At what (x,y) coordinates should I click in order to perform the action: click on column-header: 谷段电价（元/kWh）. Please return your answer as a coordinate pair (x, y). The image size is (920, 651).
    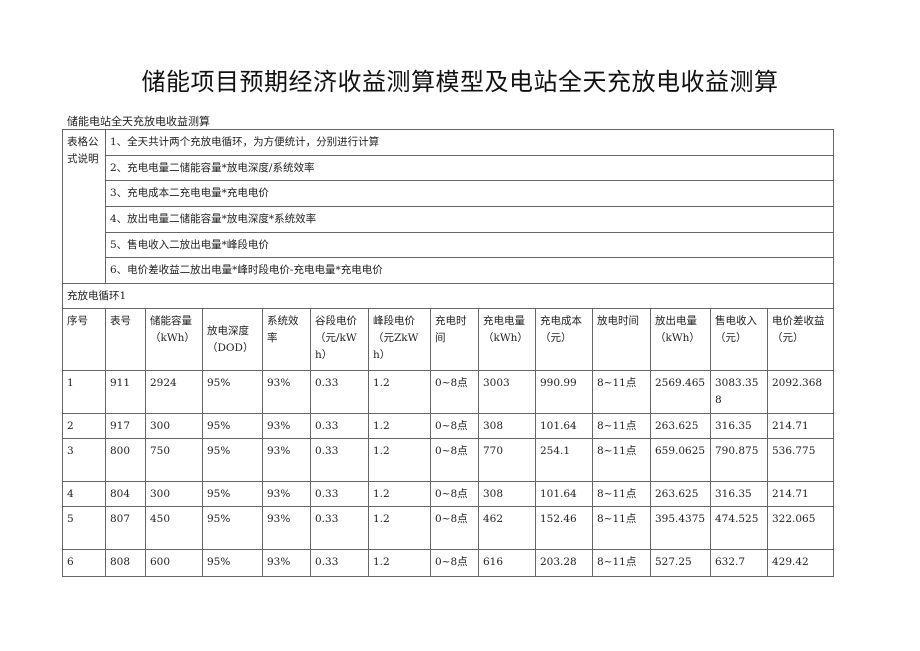
    Looking at the image, I should click on (339, 339).